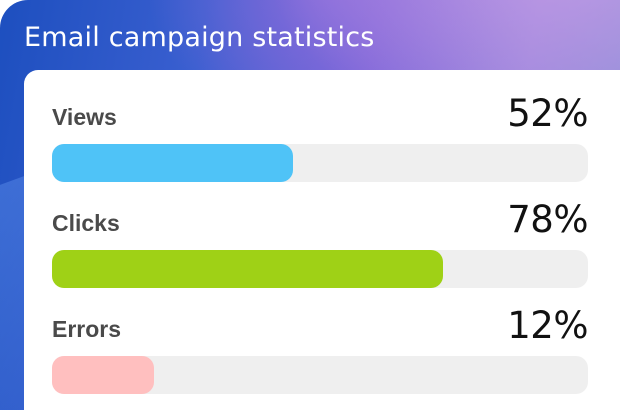 The image size is (620, 410). Describe the element at coordinates (86, 223) in the screenshot. I see `stat-label-clicks: Clicks` at that location.